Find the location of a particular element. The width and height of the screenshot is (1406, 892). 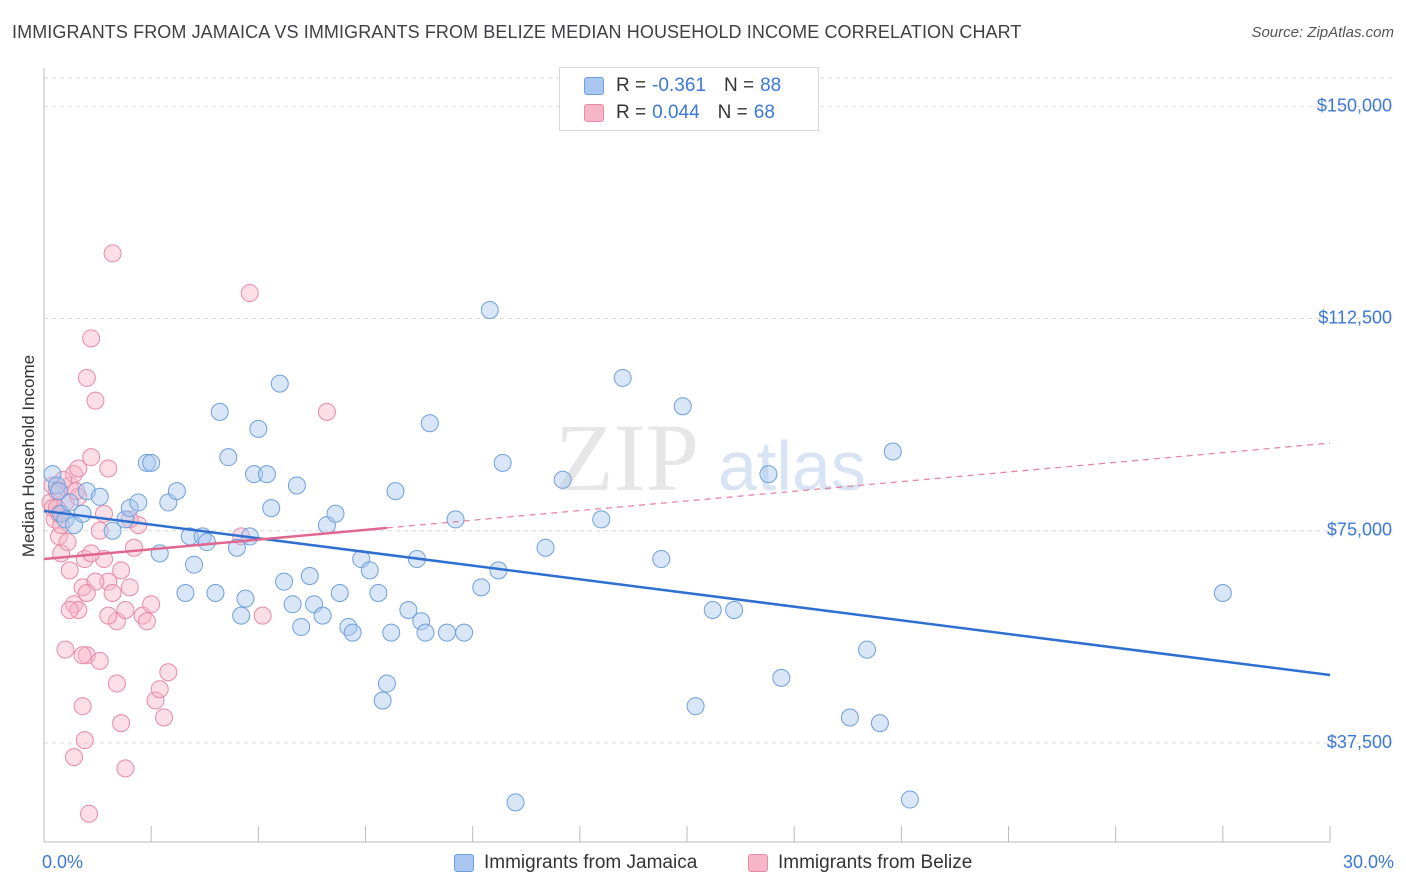

x-tick-label-max: 30.0% is located at coordinates (1368, 862).